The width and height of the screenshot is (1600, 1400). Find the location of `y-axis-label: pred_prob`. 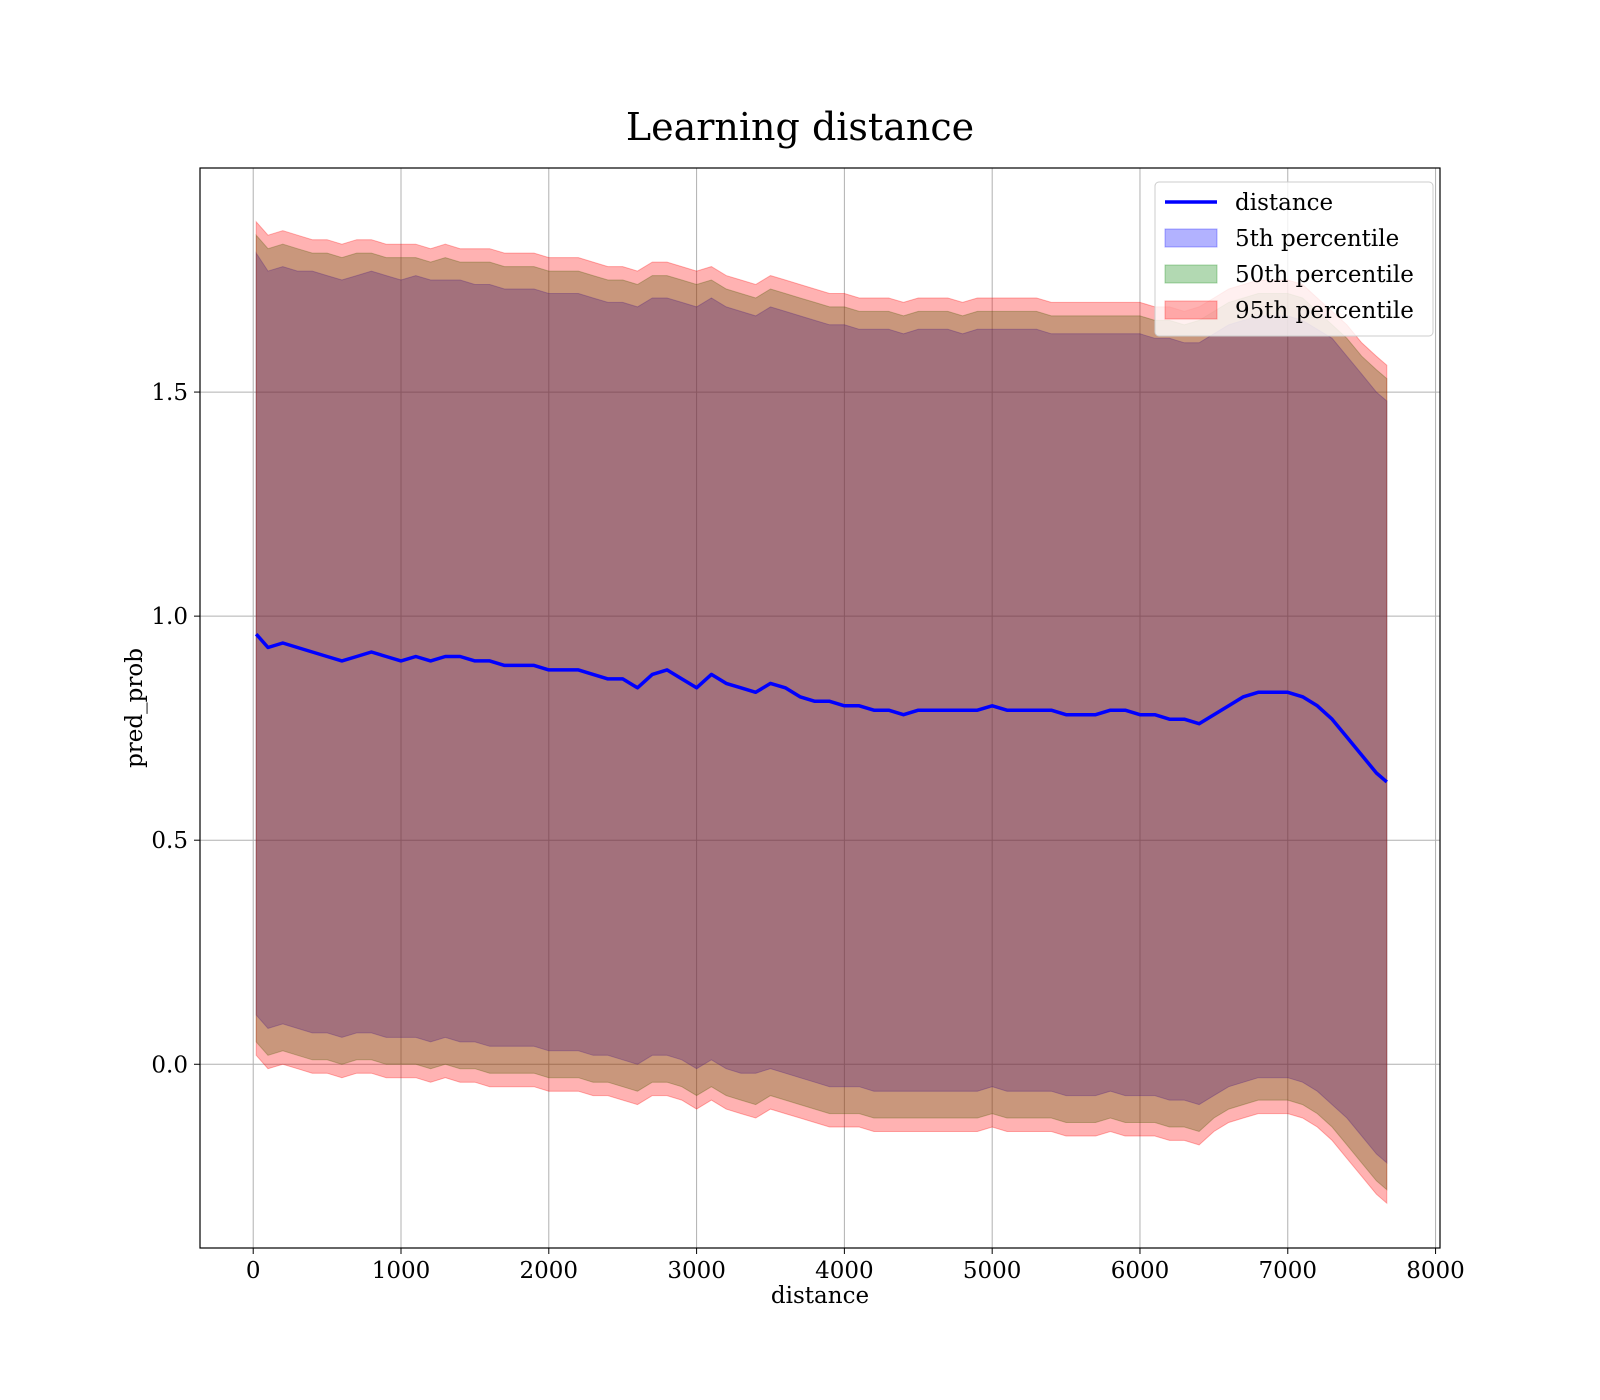

y-axis-label: pred_prob is located at coordinates (135, 708).